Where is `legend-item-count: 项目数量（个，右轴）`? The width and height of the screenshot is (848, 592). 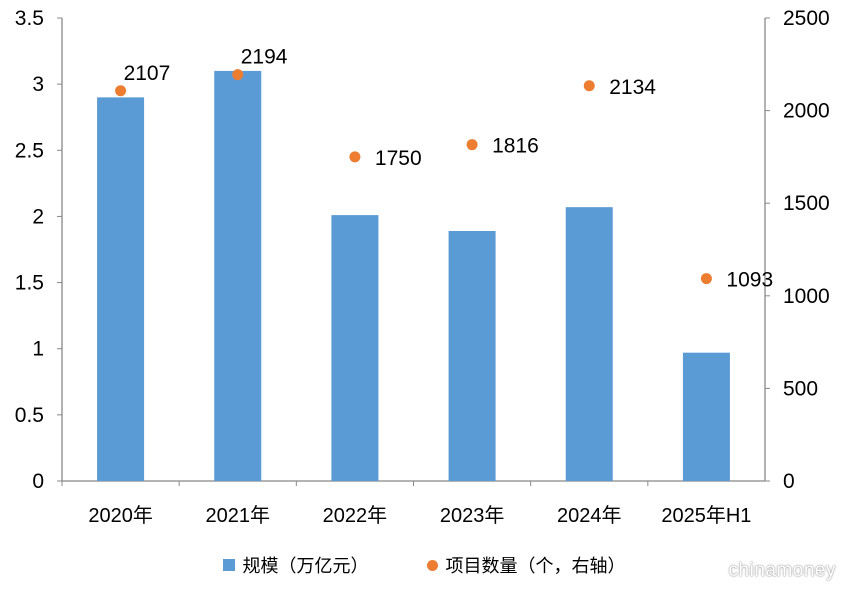 legend-item-count: 项目数量（个，右轴） is located at coordinates (526, 565).